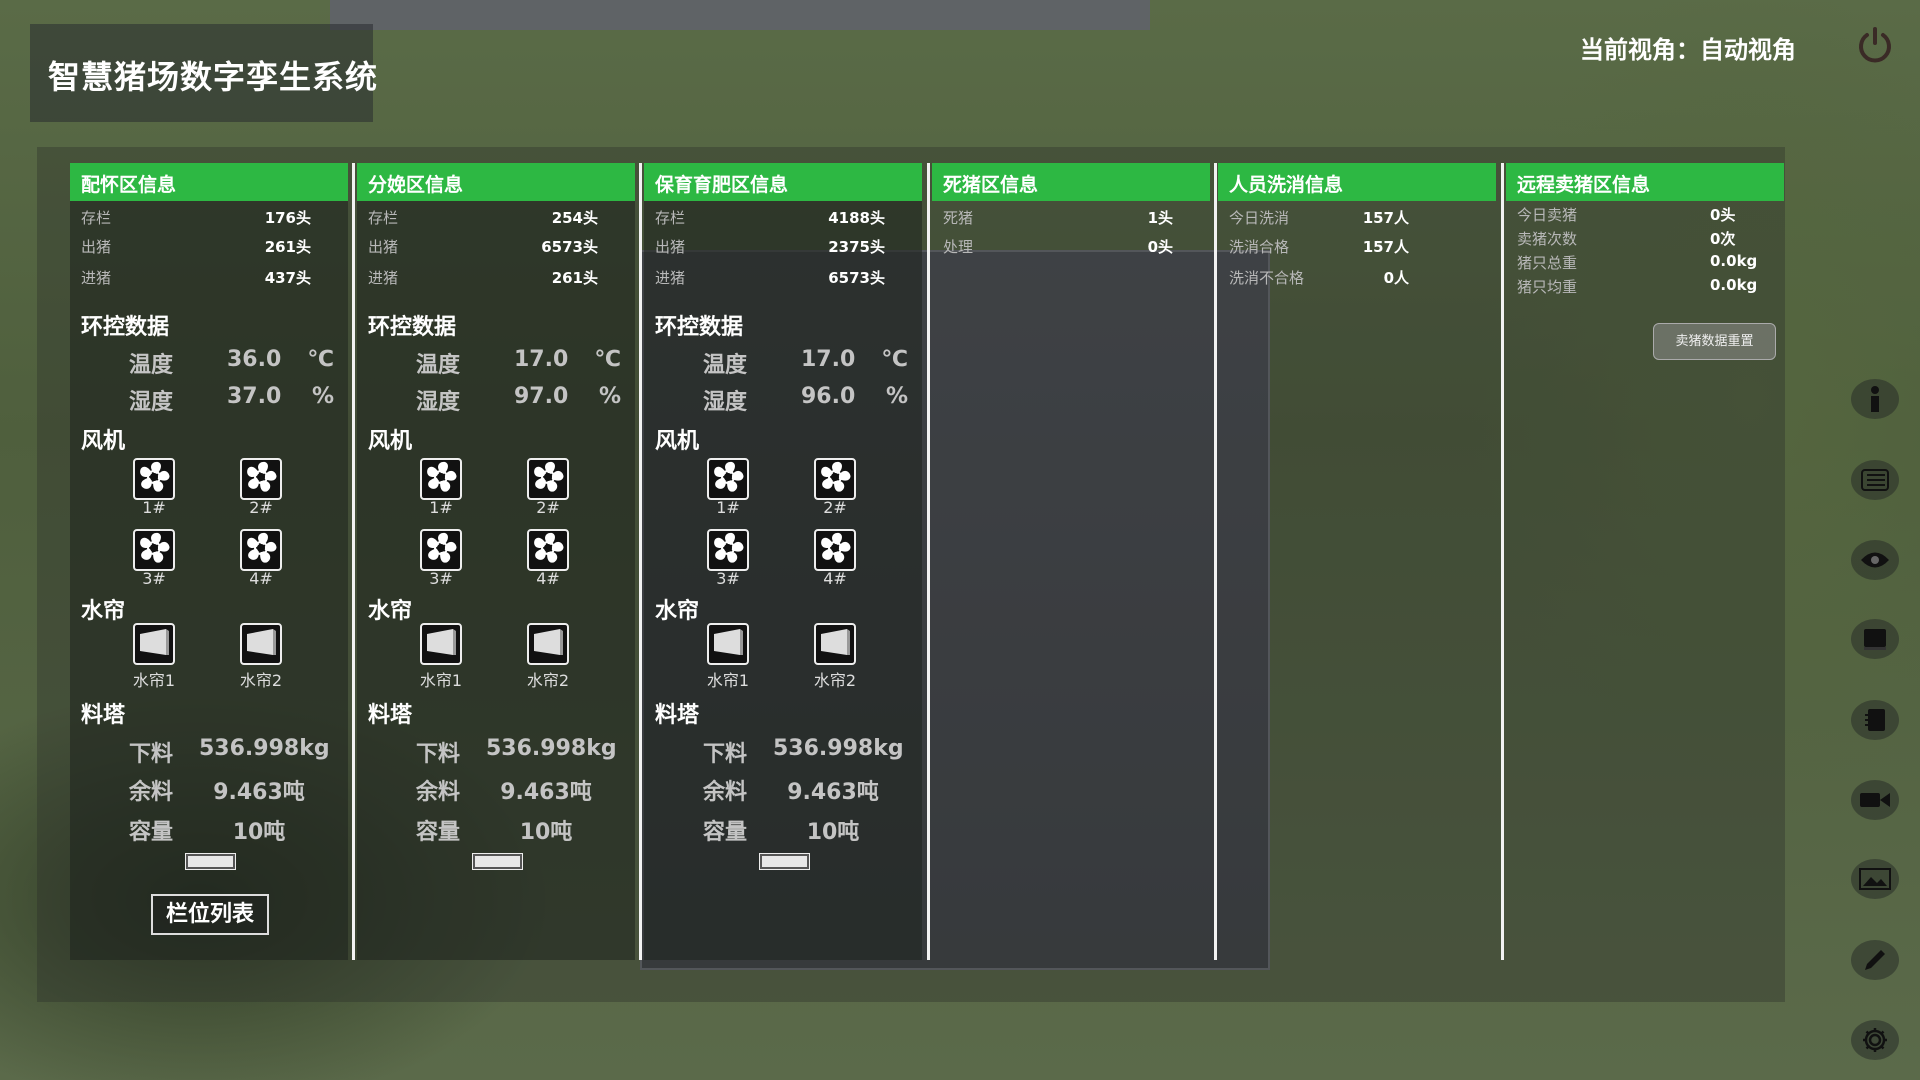 The height and width of the screenshot is (1080, 1920). I want to click on stat-label: 今日洗消, so click(1259, 218).